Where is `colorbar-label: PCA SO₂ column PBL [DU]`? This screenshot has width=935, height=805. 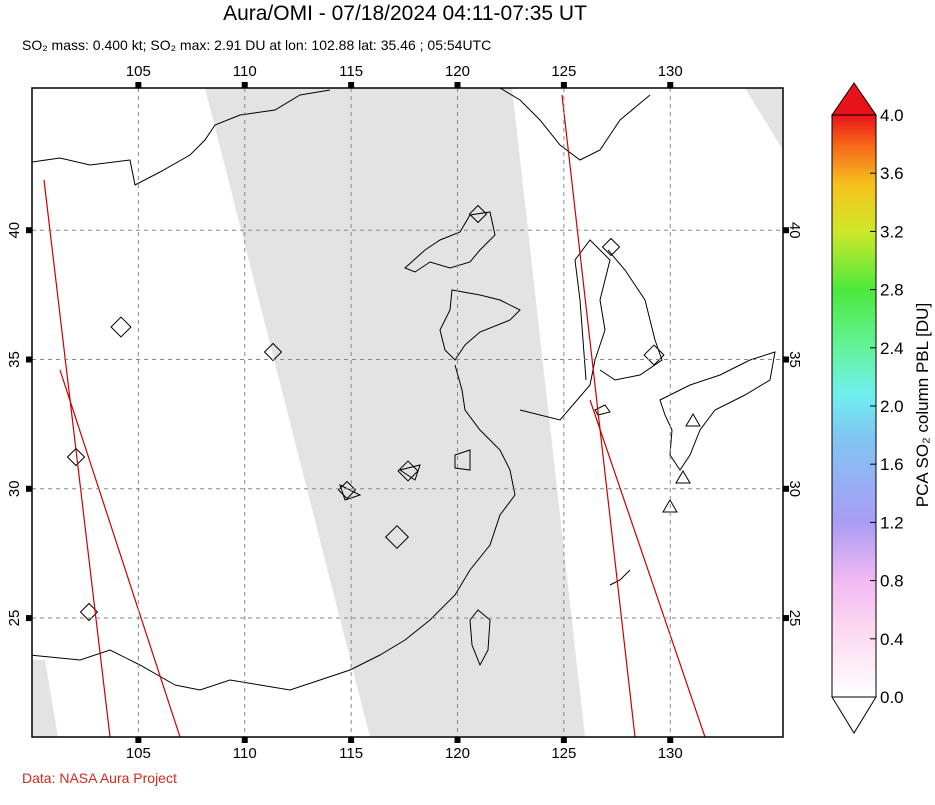
colorbar-label: PCA SO₂ column PBL [DU] is located at coordinates (922, 405).